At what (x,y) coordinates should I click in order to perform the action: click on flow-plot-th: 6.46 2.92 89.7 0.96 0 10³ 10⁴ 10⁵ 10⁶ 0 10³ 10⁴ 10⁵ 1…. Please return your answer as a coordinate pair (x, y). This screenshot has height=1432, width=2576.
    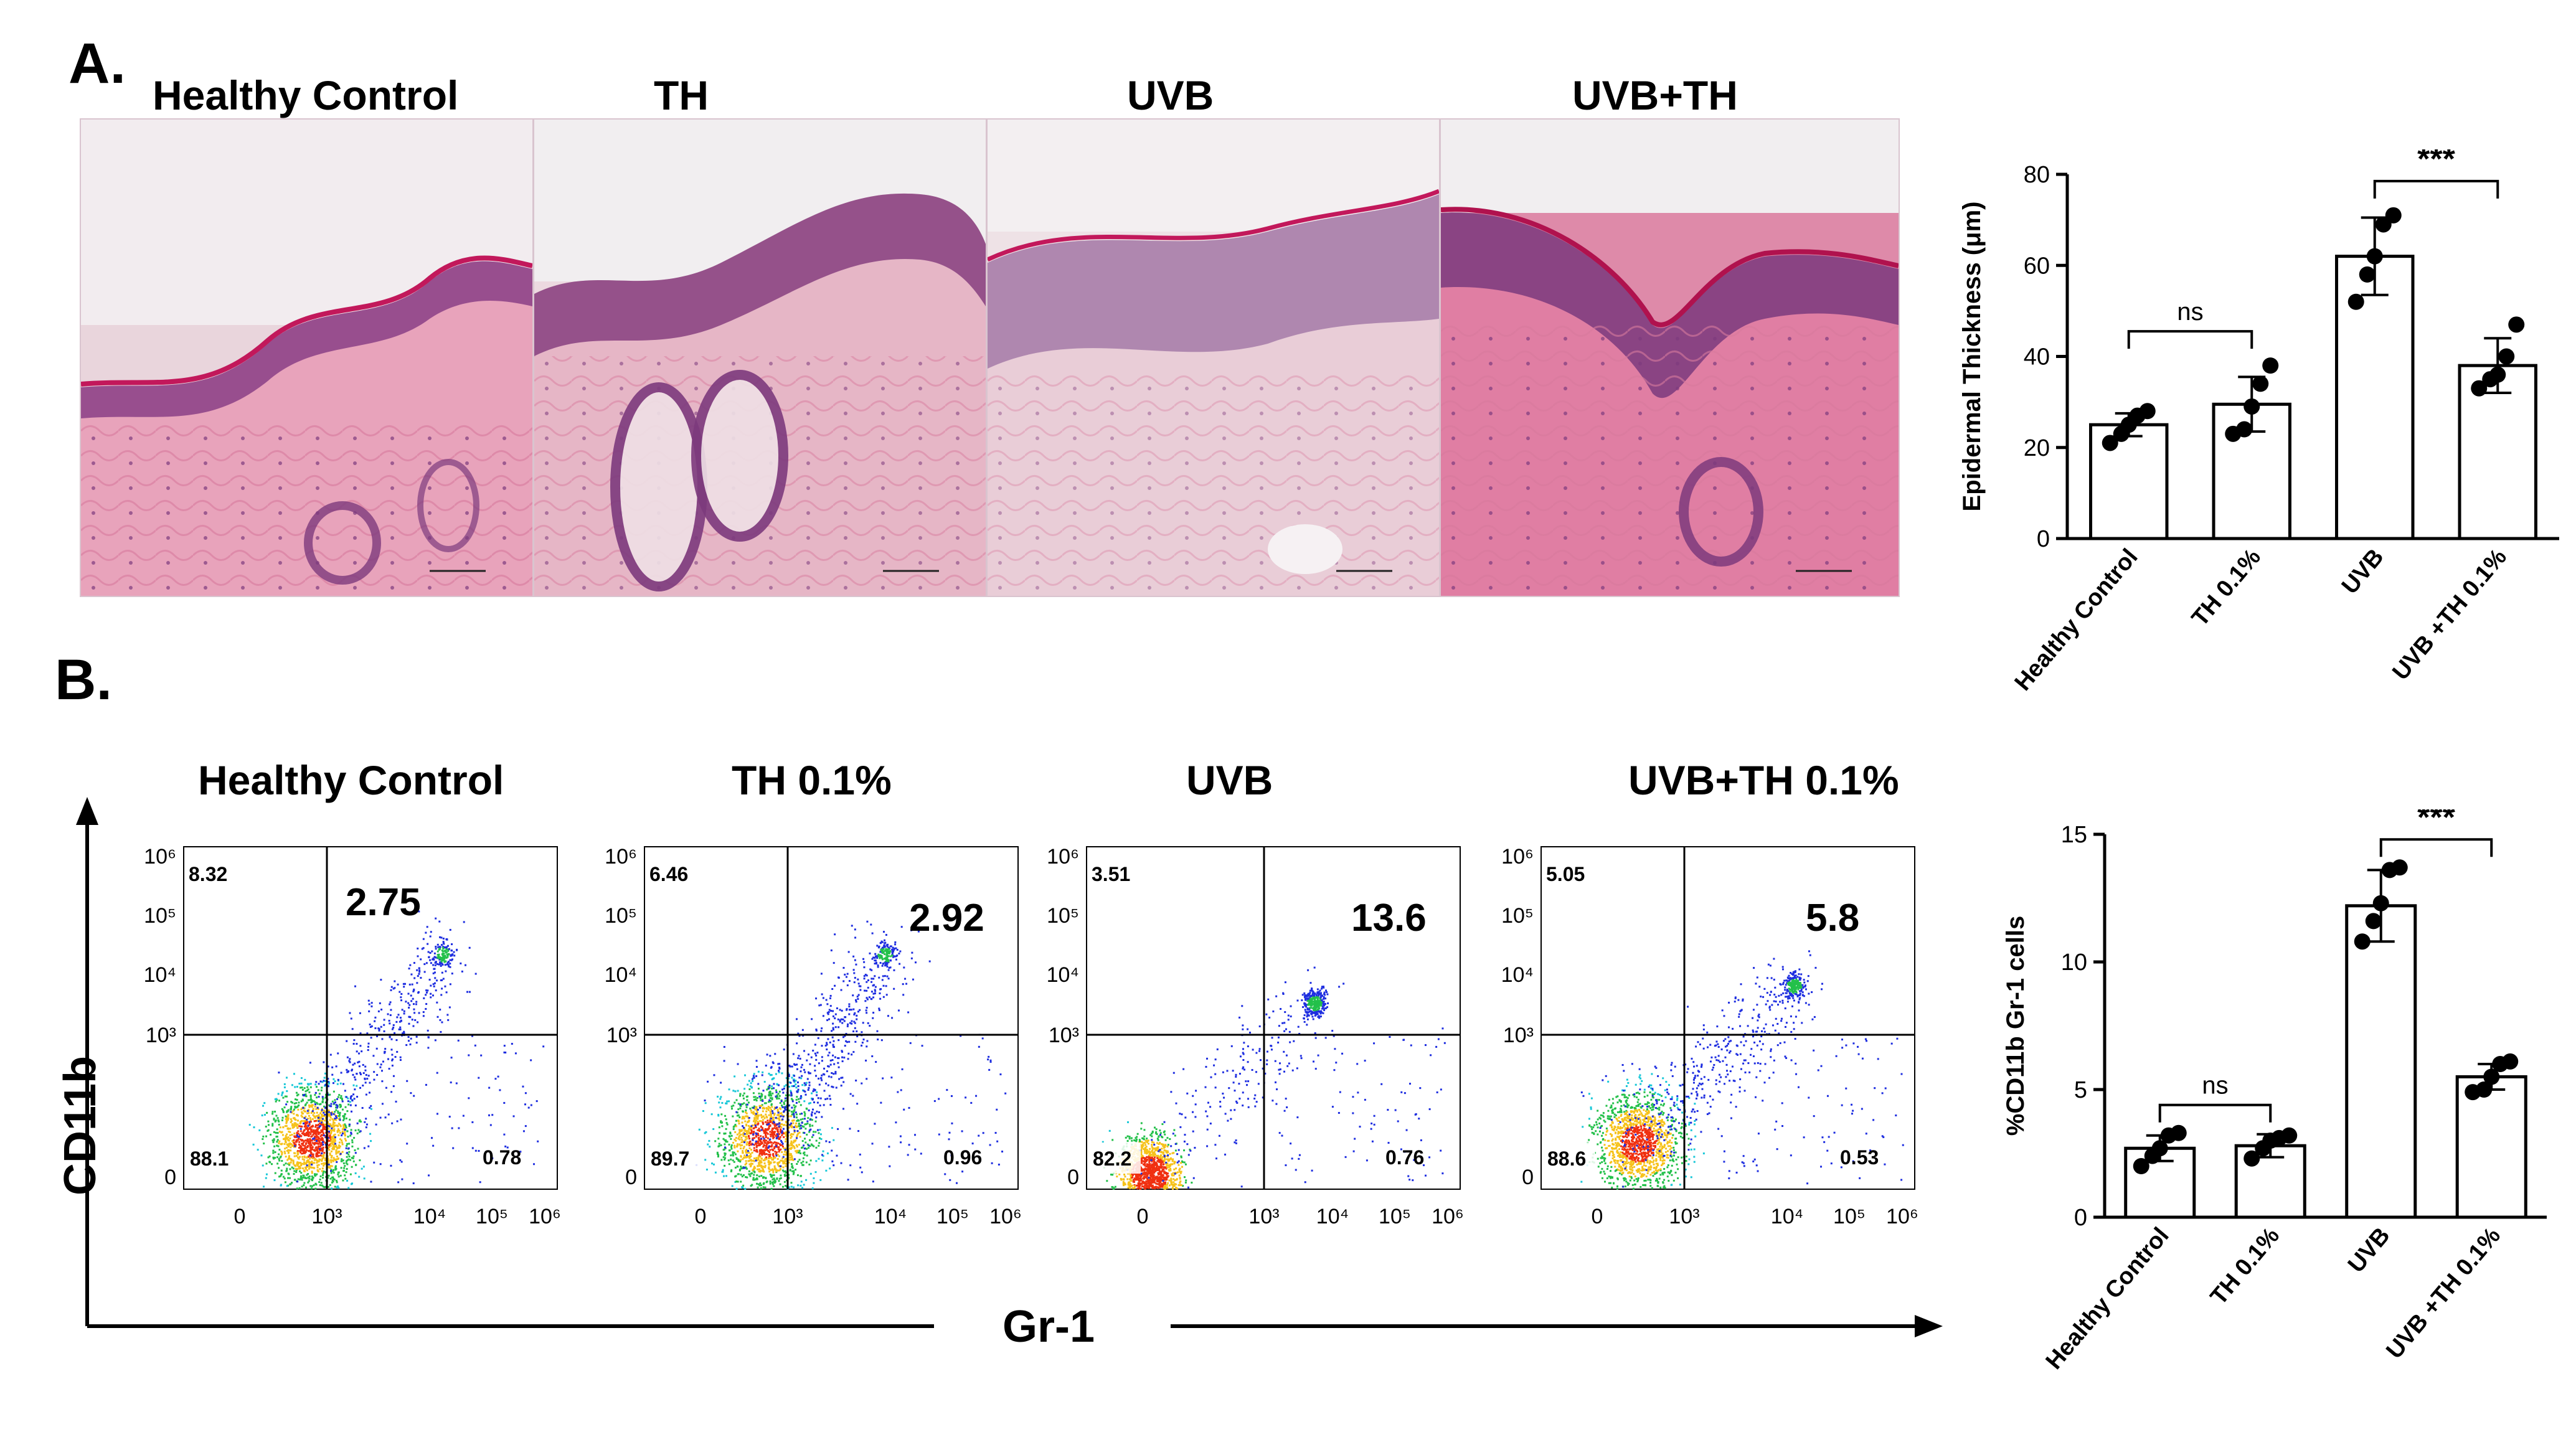
    Looking at the image, I should click on (806, 1058).